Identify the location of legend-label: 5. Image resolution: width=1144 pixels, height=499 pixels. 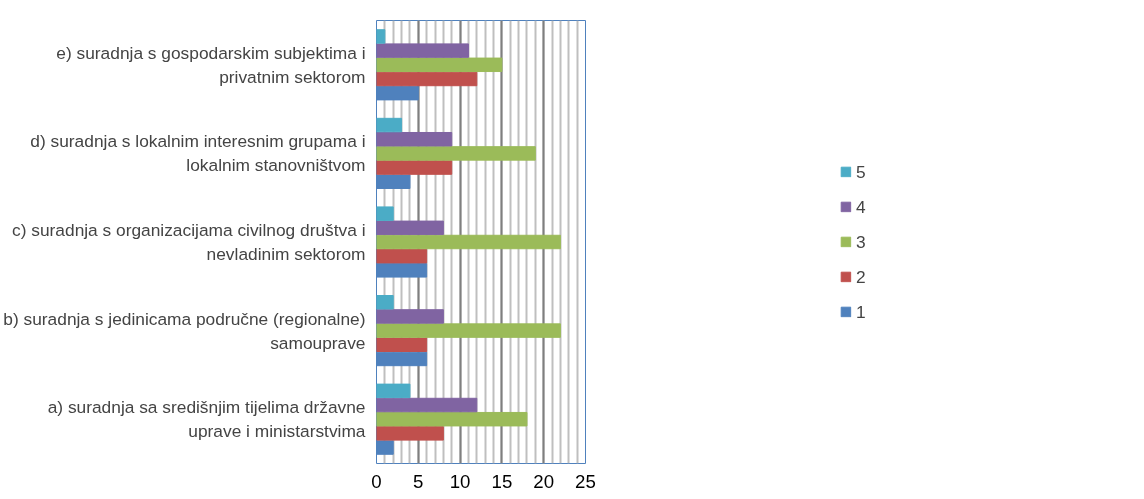
(861, 171).